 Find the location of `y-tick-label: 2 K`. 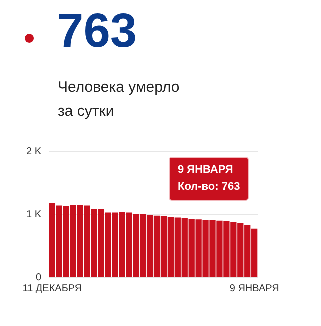

y-tick-label: 2 K is located at coordinates (34, 152).